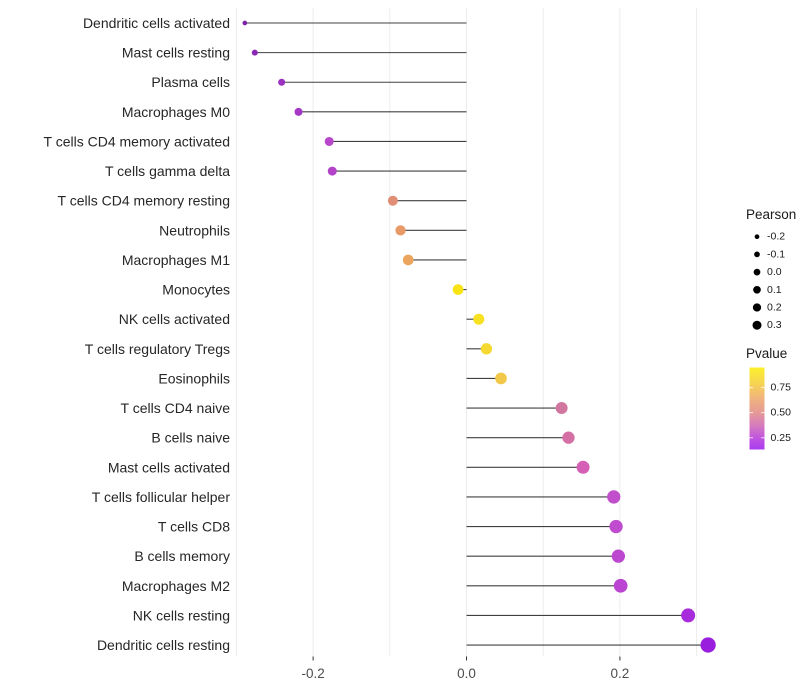 The height and width of the screenshot is (700, 800). Describe the element at coordinates (176, 260) in the screenshot. I see `category-label: Macrophages M1` at that location.